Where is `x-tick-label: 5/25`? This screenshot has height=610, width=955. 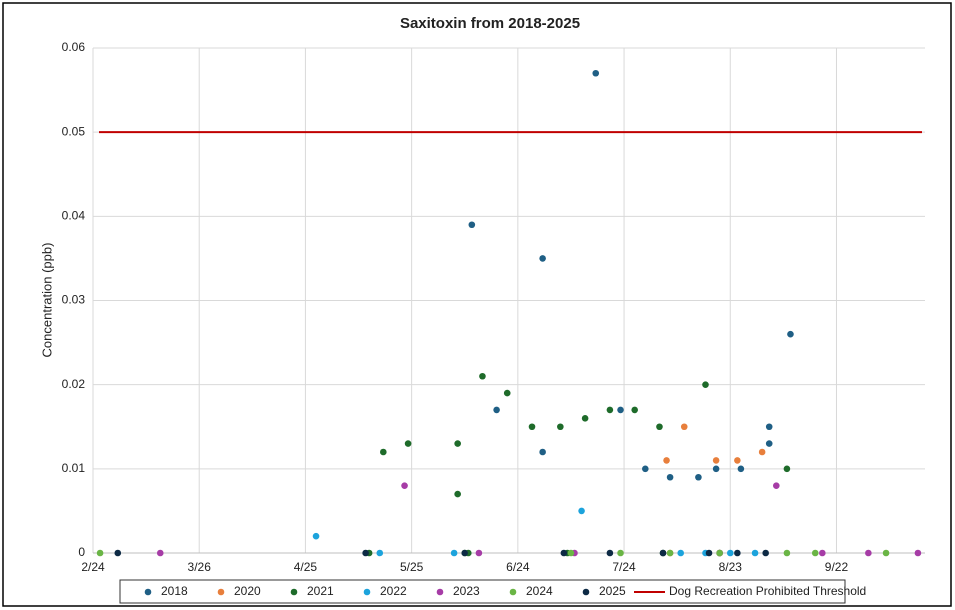 x-tick-label: 5/25 is located at coordinates (412, 567).